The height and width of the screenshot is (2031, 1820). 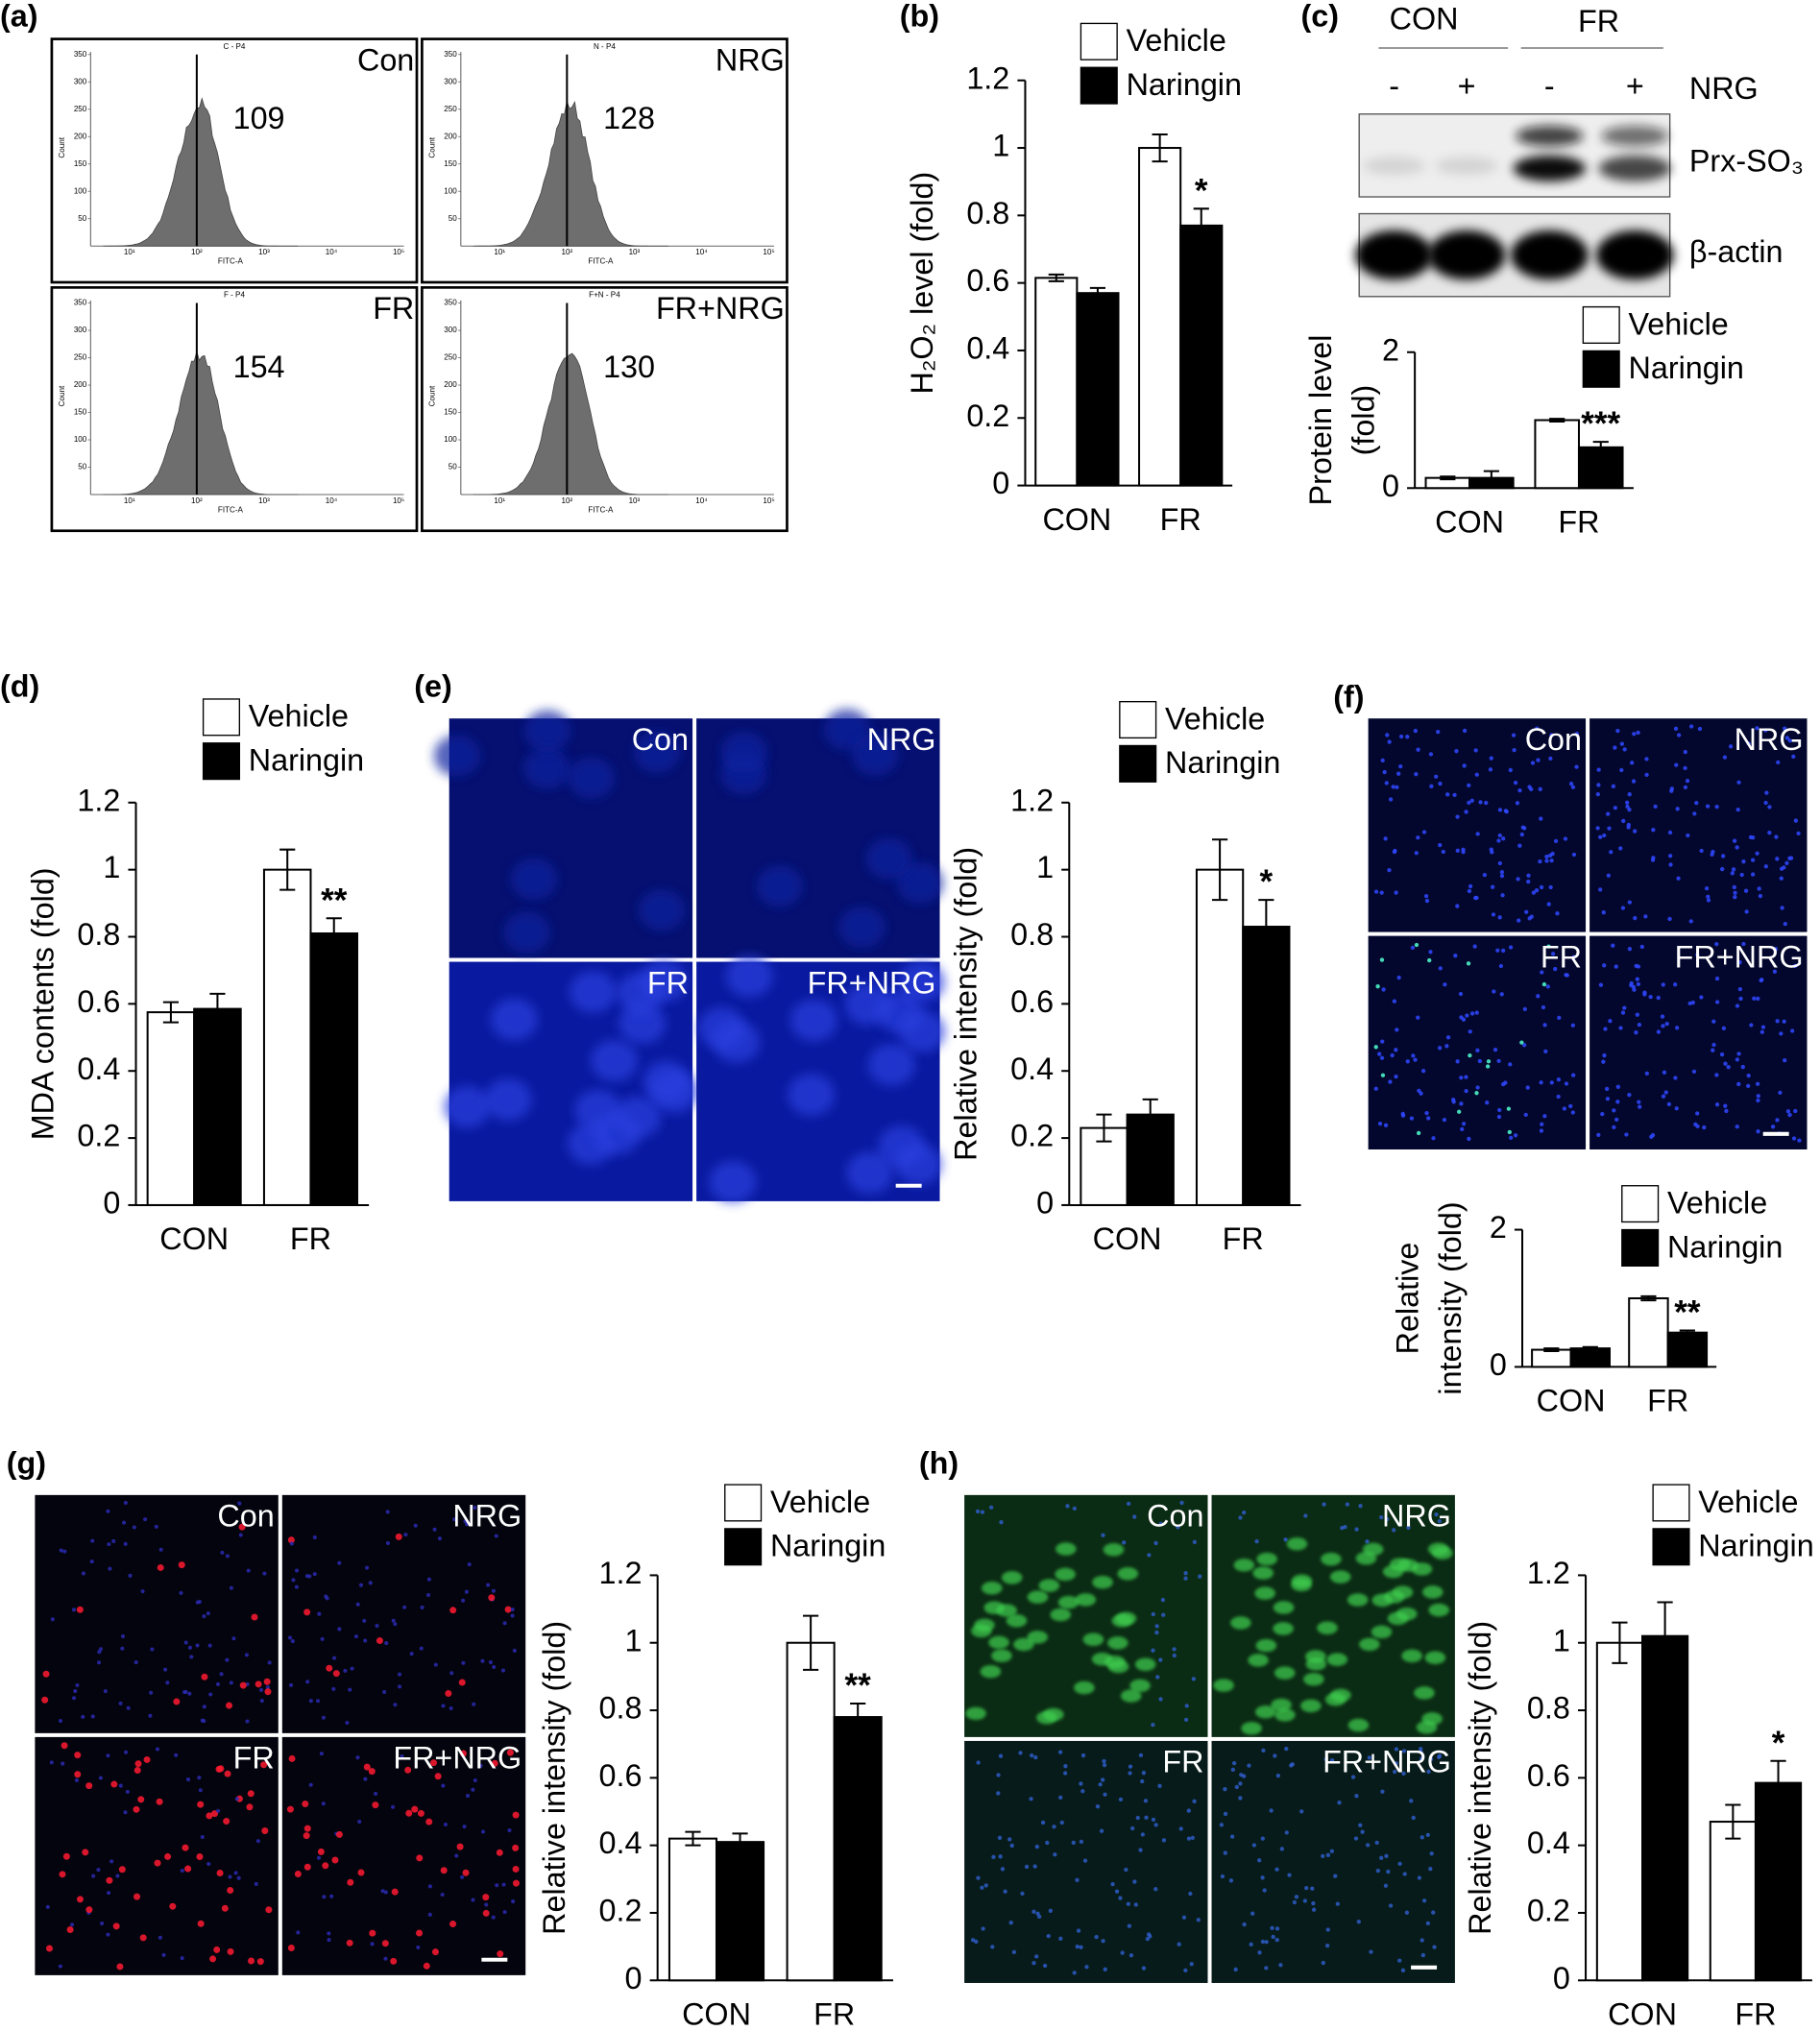 I want to click on panel-label: (b), so click(x=920, y=17).